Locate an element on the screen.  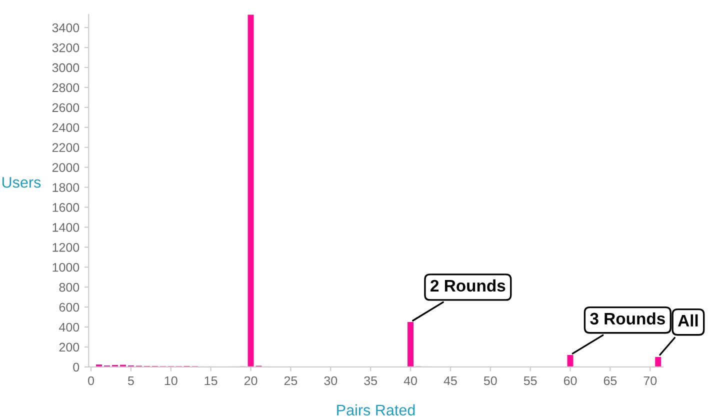
y-tick-label: 1600 is located at coordinates (66, 207).